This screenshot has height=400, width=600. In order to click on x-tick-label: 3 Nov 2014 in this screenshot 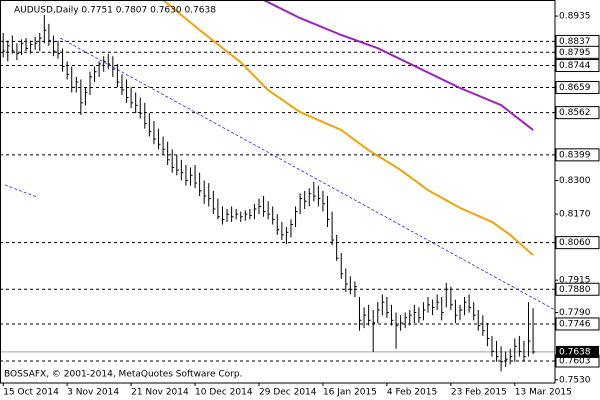, I will do `click(93, 393)`.